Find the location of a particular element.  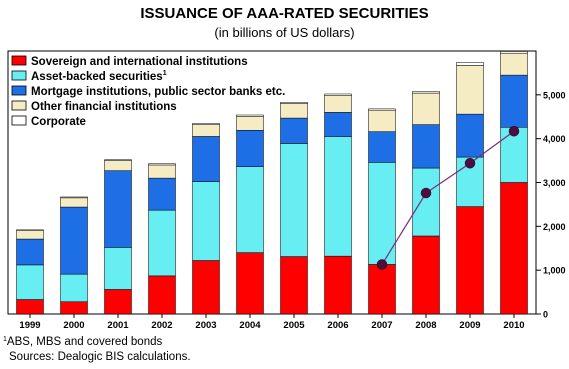

x-tick-label-2009: 2009 is located at coordinates (469, 325).